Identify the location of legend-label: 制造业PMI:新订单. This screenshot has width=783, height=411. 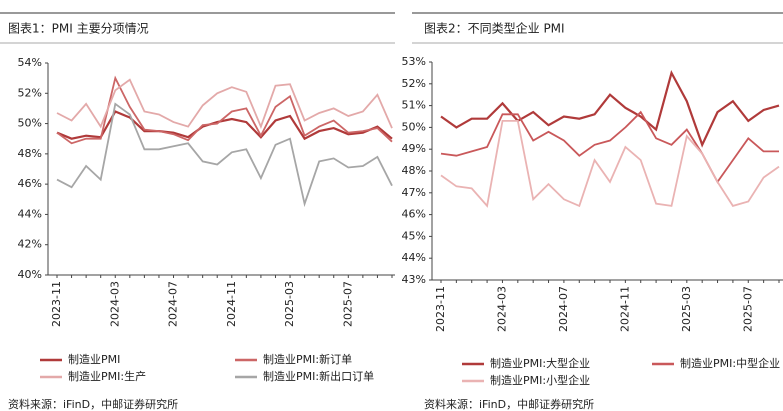
(307, 359).